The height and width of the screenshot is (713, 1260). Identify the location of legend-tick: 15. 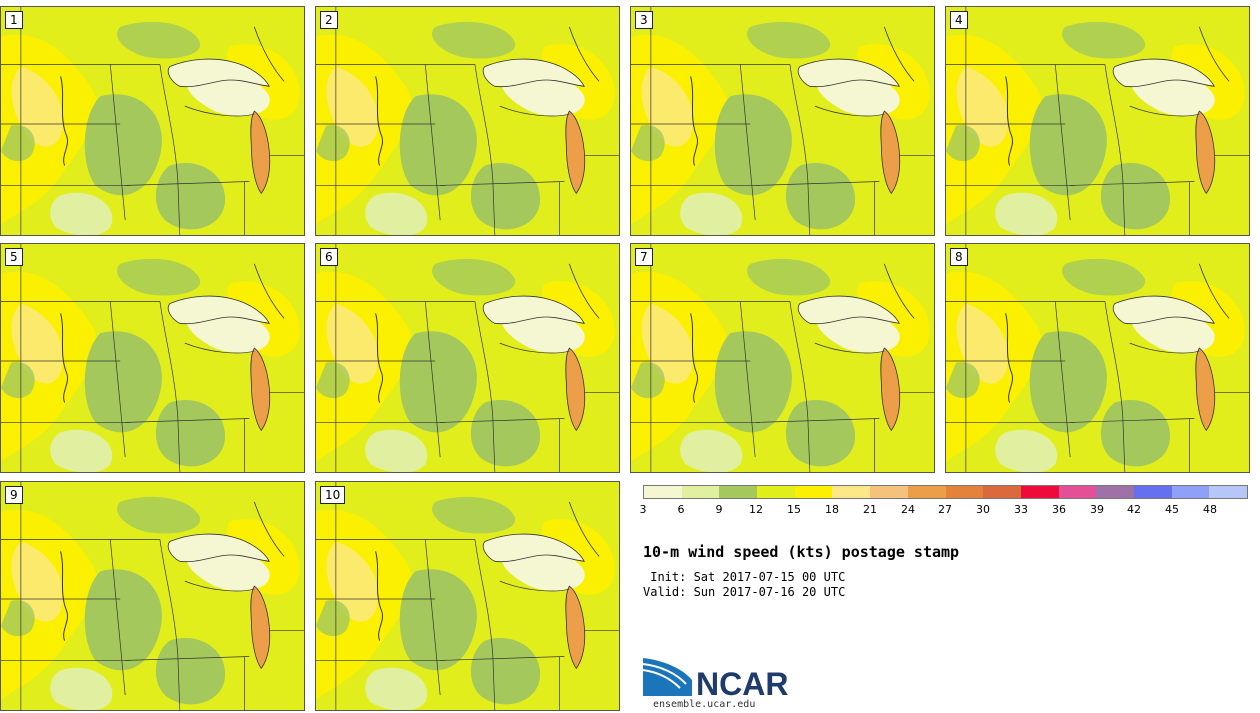
(794, 509).